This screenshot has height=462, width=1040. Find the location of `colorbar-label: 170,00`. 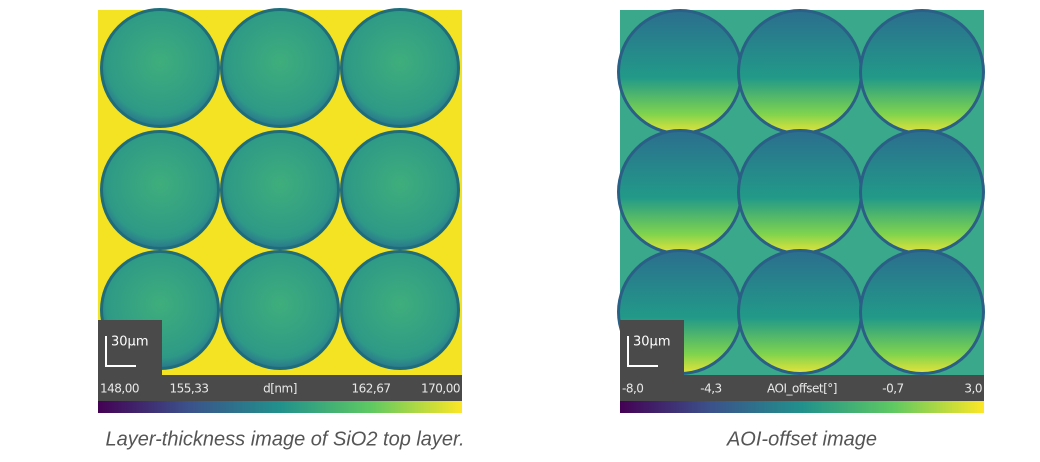

colorbar-label: 170,00 is located at coordinates (440, 389).